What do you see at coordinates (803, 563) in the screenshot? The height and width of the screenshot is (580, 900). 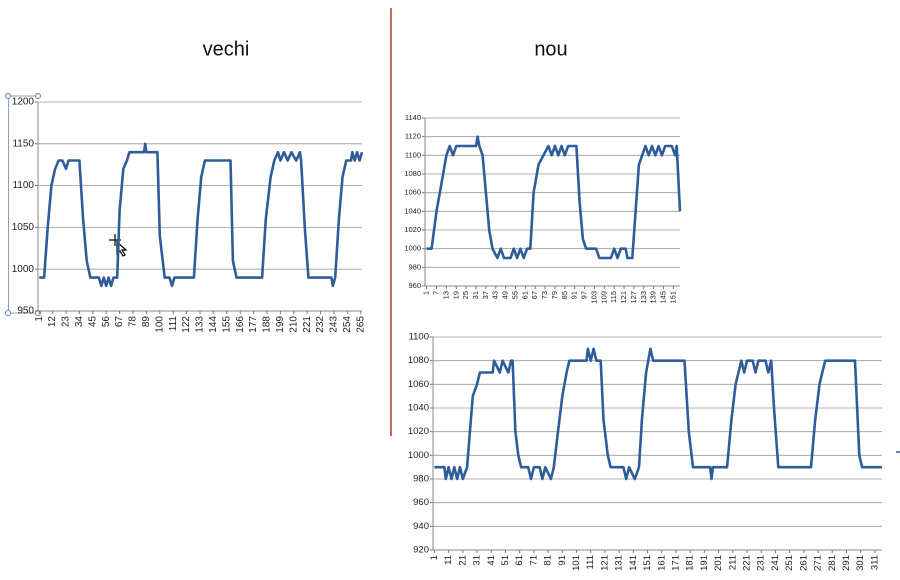 I see `x-tick-label: 261` at bounding box center [803, 563].